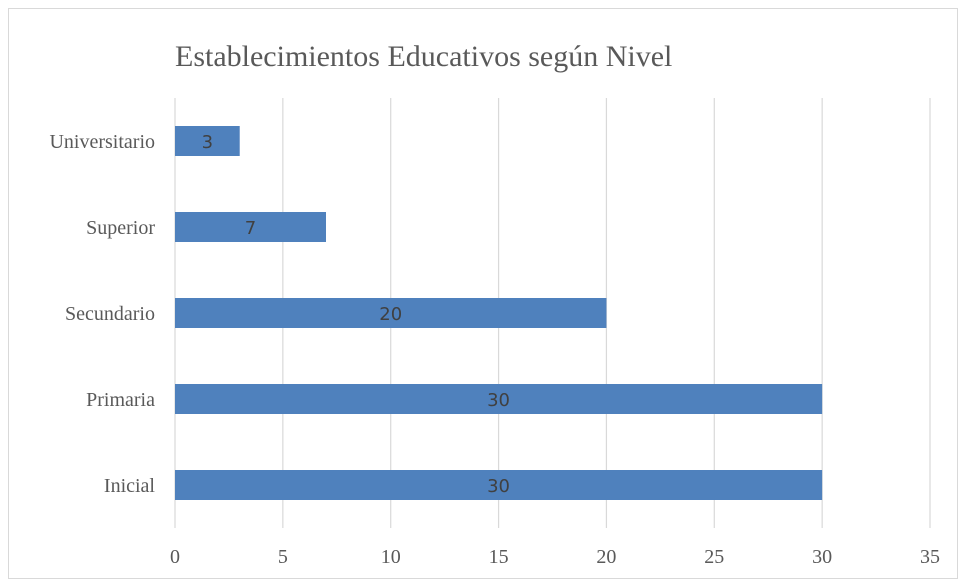  I want to click on x-tick-label: 25, so click(714, 557).